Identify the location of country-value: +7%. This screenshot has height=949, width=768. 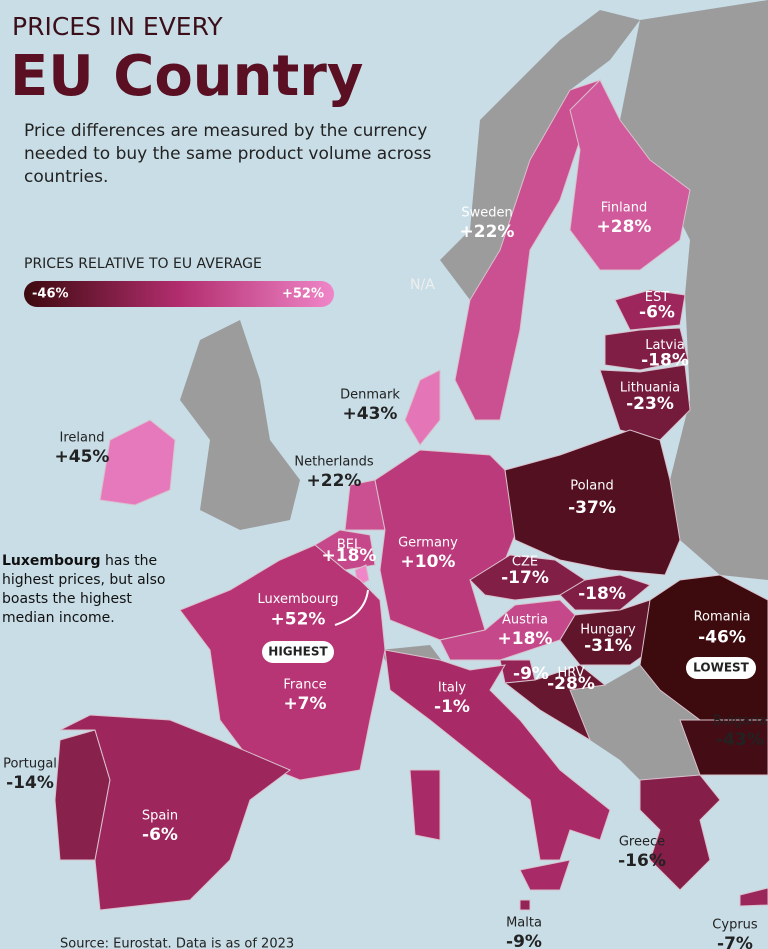
(304, 704).